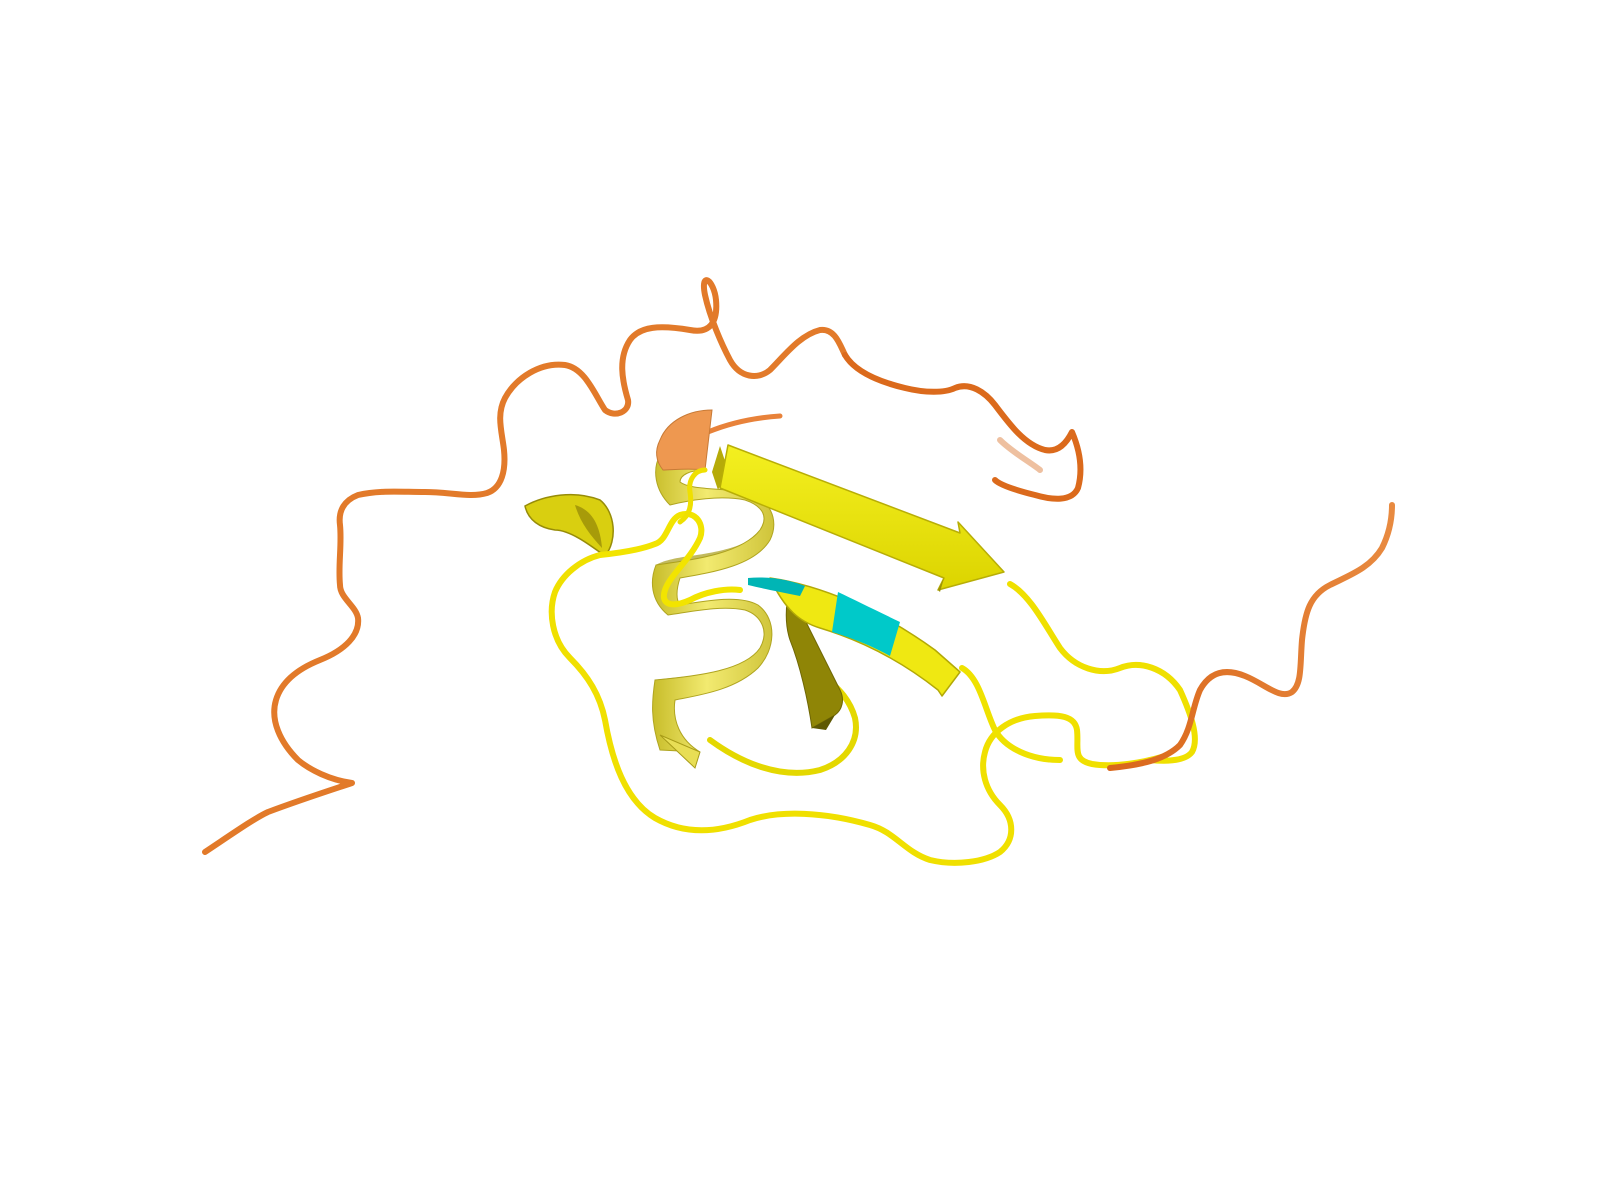  What do you see at coordinates (720, 468) in the screenshot?
I see `strand-side-face` at bounding box center [720, 468].